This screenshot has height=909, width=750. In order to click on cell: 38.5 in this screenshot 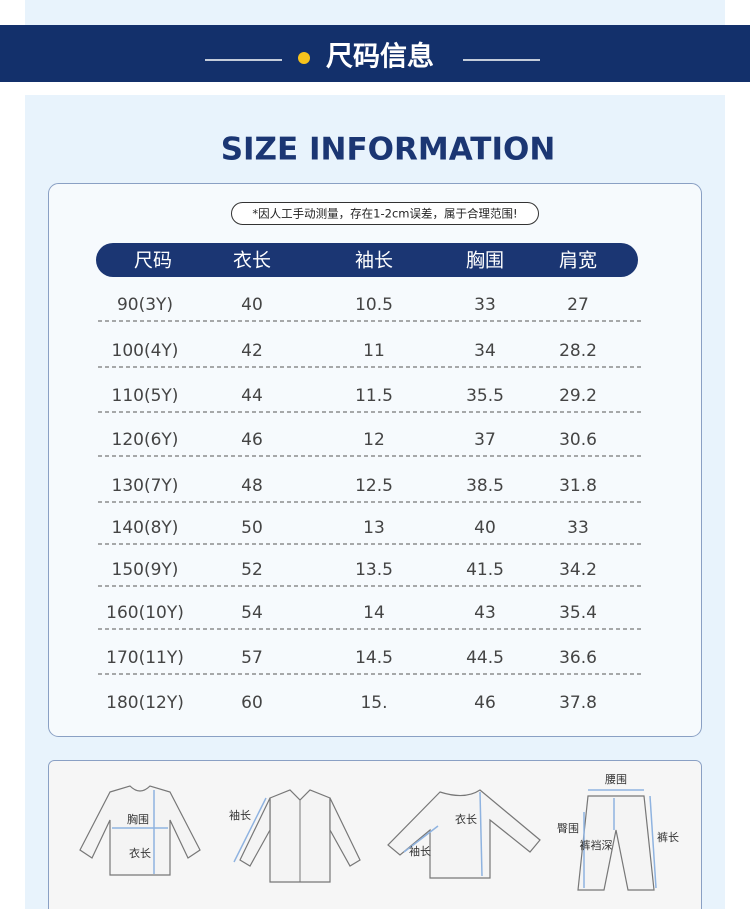, I will do `click(485, 486)`.